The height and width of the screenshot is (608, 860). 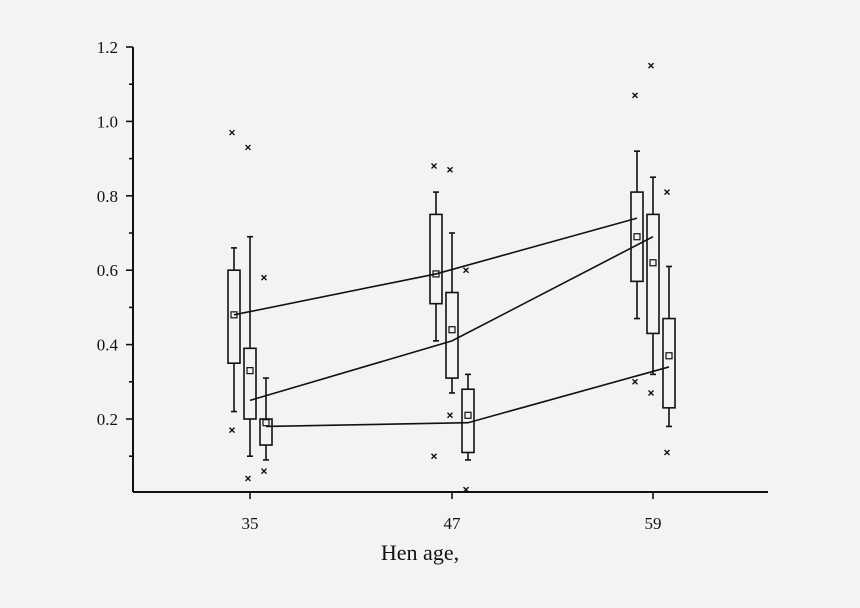 I want to click on y-tick-label: 0.8, so click(x=107, y=196).